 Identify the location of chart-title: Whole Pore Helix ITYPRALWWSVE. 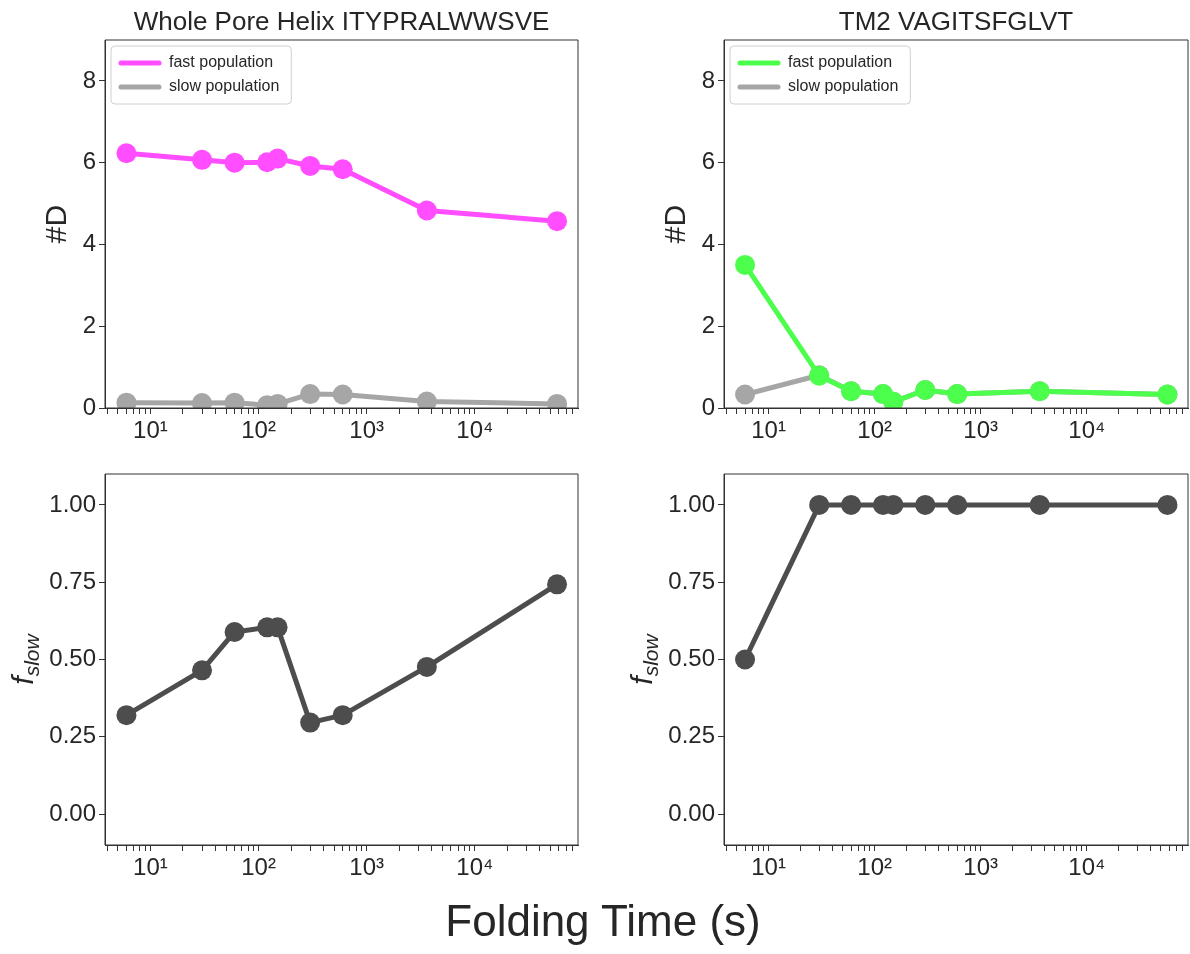
(341, 21).